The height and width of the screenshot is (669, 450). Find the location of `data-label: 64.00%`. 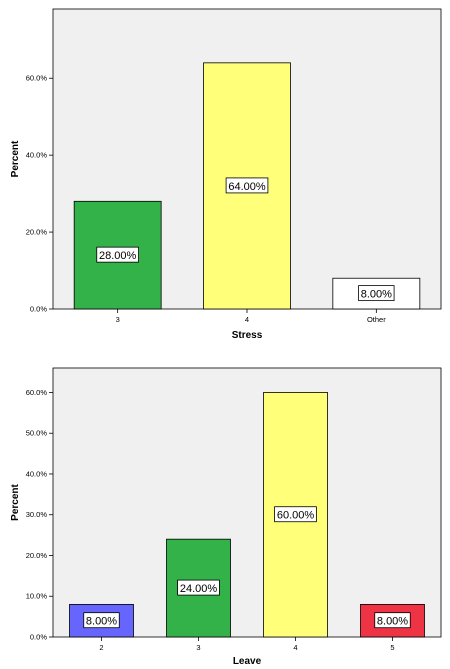

data-label: 64.00% is located at coordinates (247, 185).